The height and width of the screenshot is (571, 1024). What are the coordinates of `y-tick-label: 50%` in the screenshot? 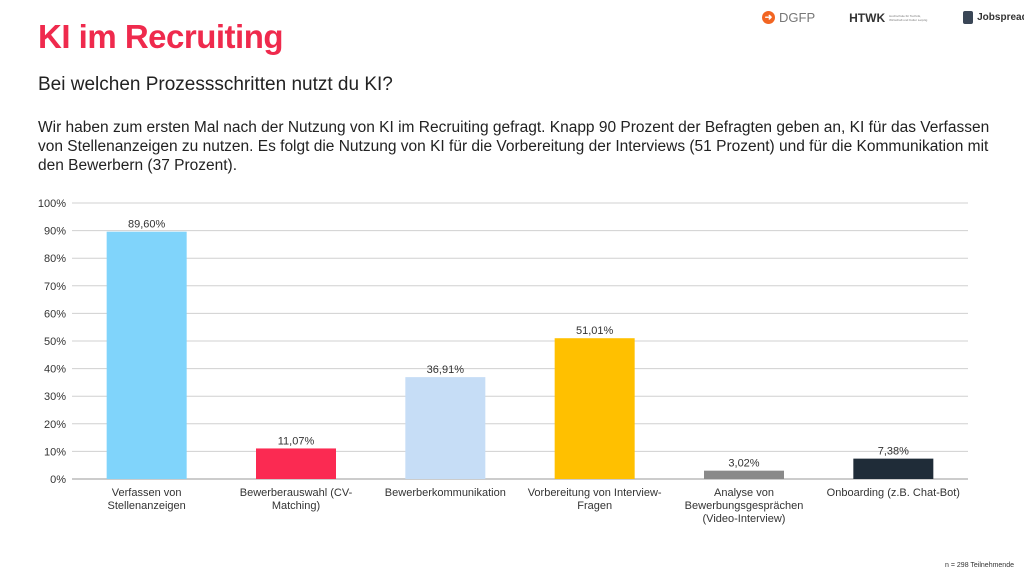 It's located at (55, 342).